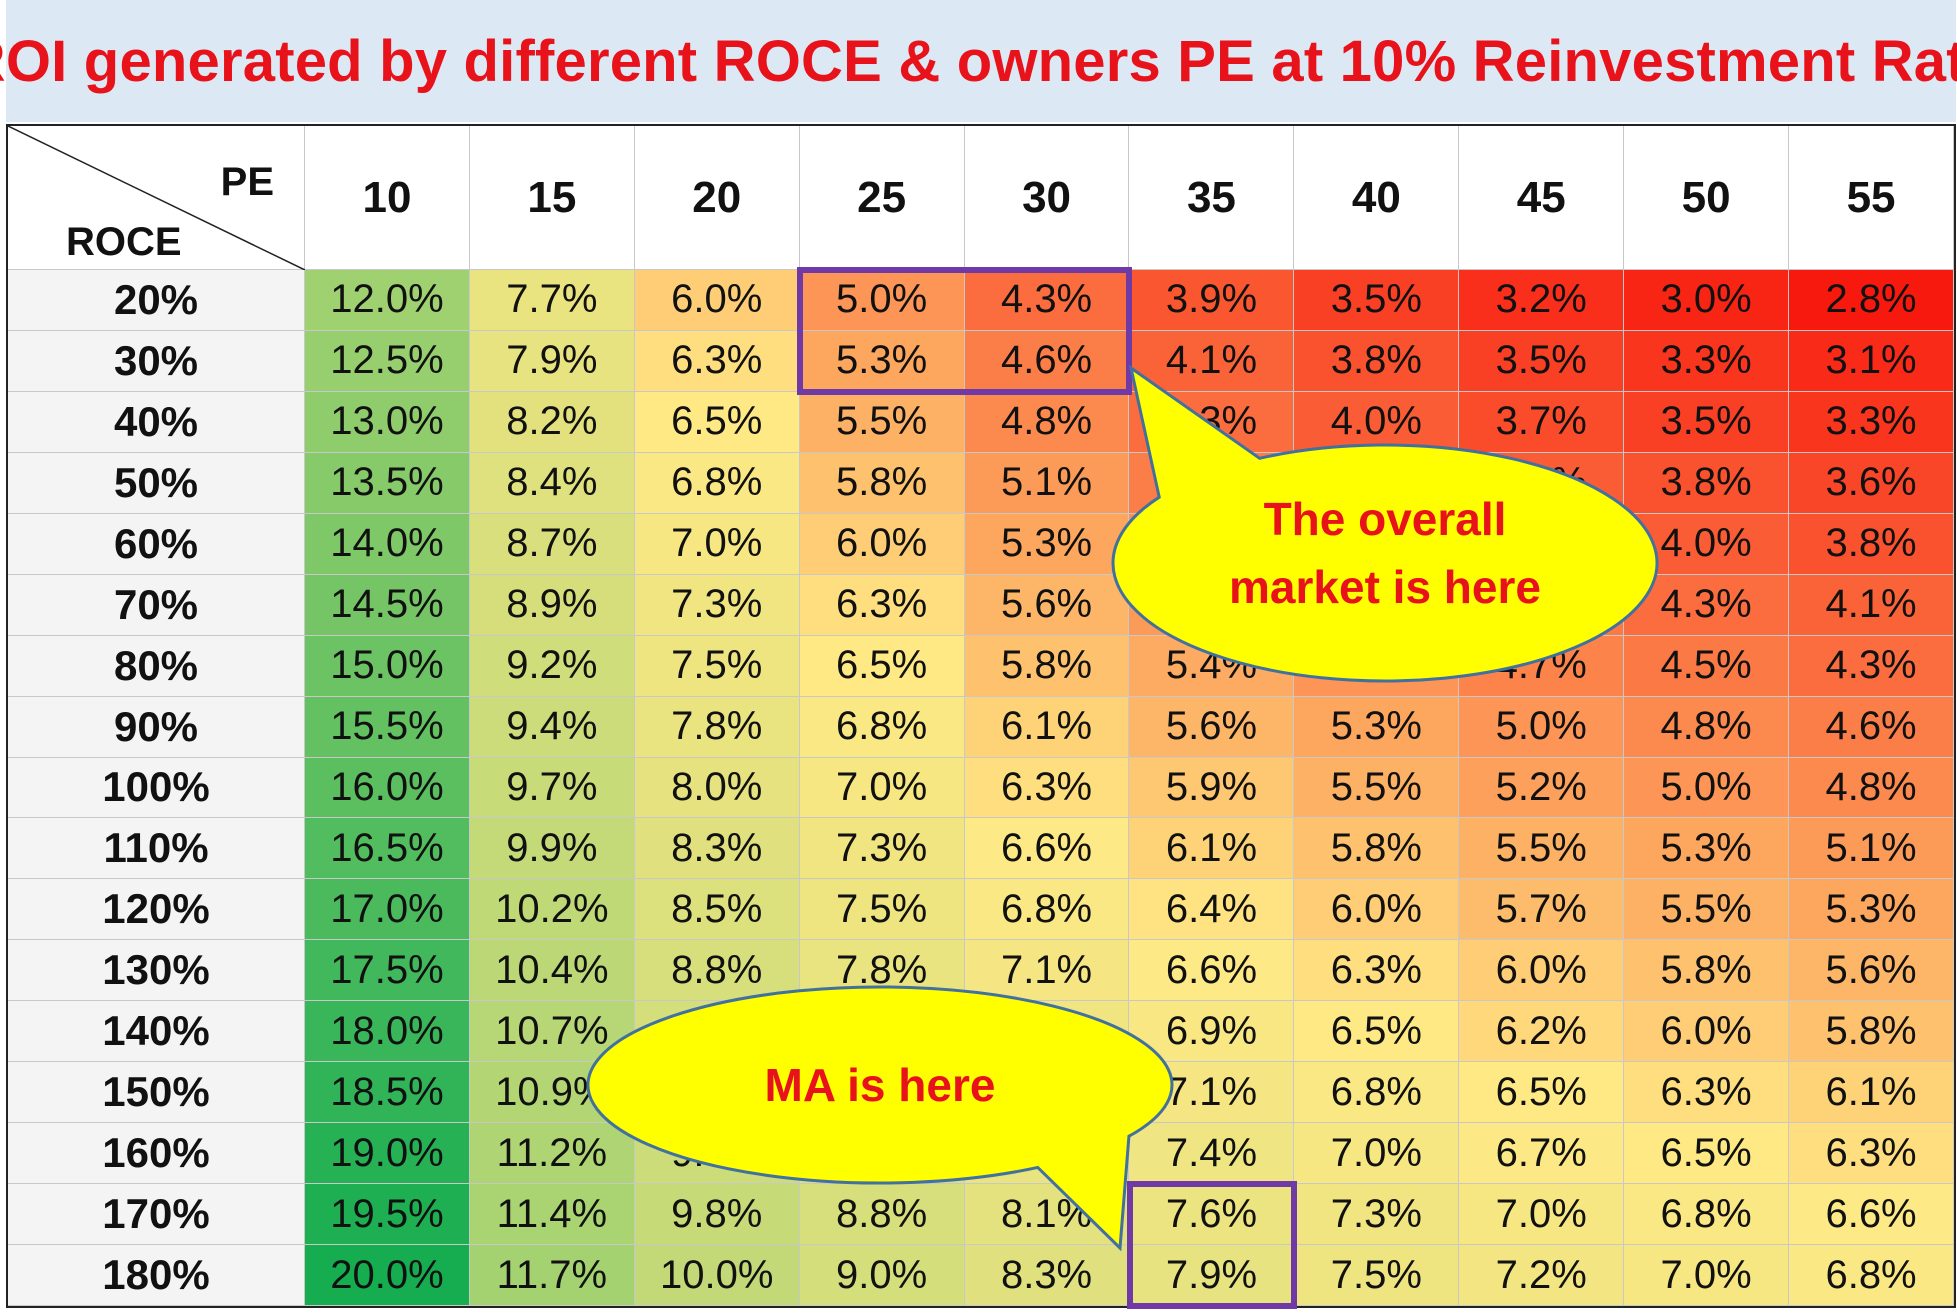 Image resolution: width=1957 pixels, height=1314 pixels. Describe the element at coordinates (552, 727) in the screenshot. I see `data-cell: 9.4%` at that location.